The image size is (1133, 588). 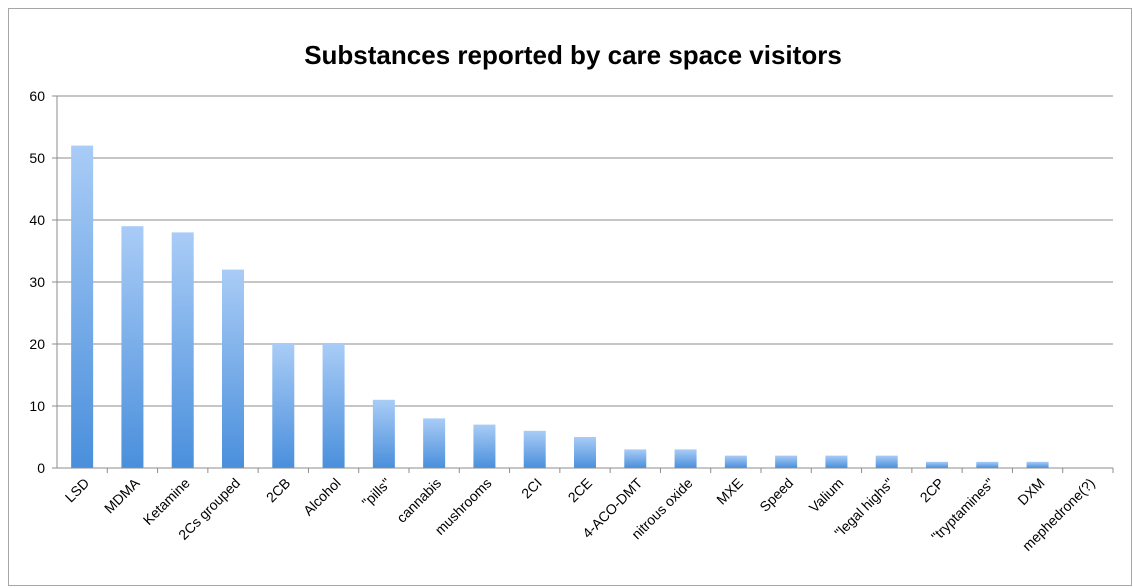 What do you see at coordinates (37, 282) in the screenshot?
I see `y-tick-label: 30` at bounding box center [37, 282].